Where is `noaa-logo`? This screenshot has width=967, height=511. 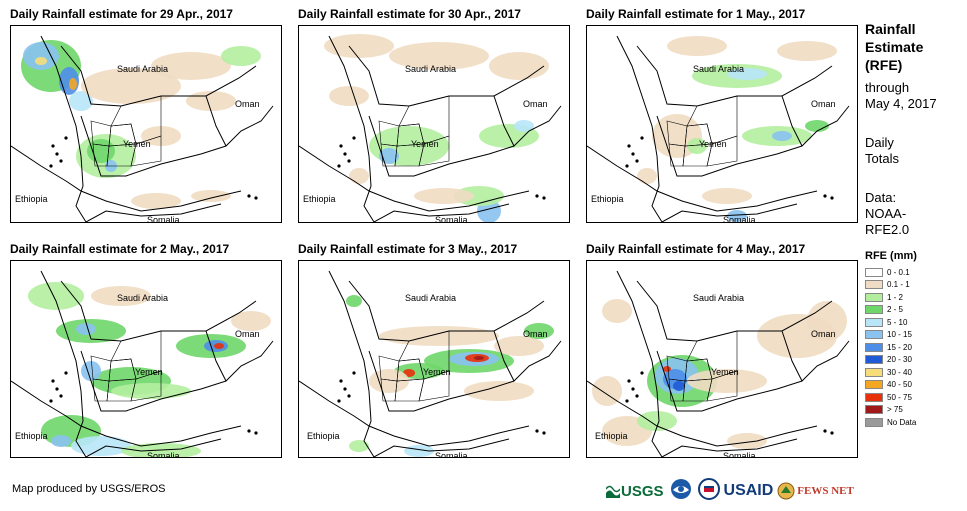
noaa-logo is located at coordinates (681, 491).